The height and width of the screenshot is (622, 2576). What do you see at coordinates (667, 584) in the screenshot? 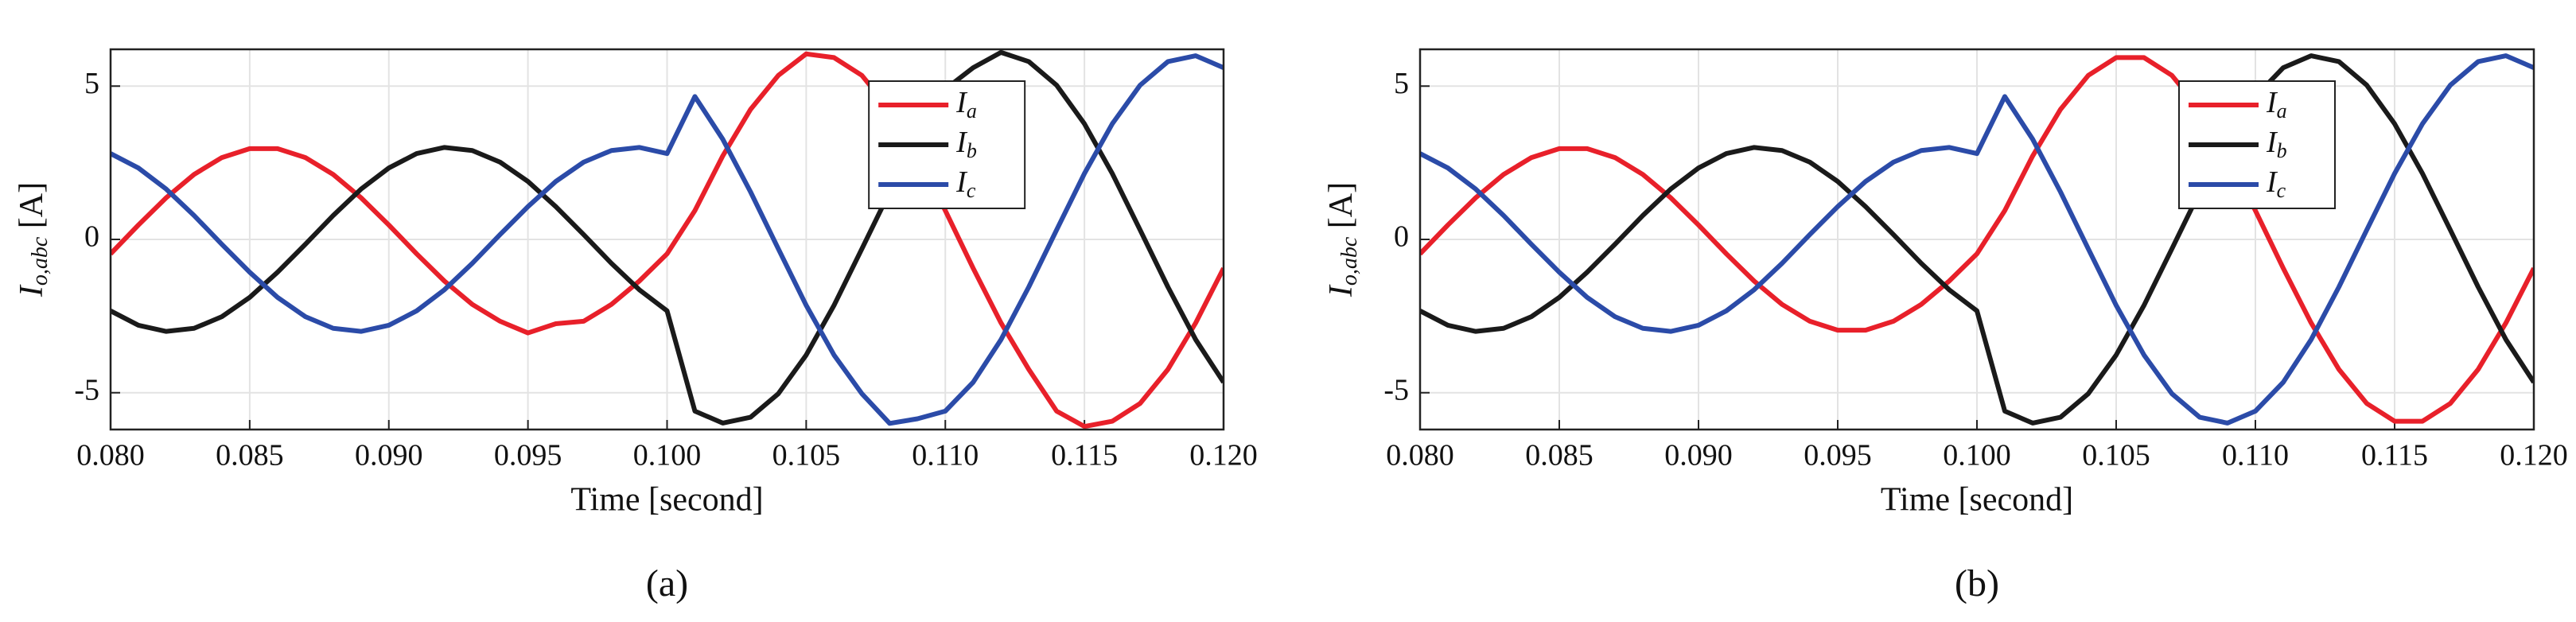
I see `panel-caption: (a)` at bounding box center [667, 584].